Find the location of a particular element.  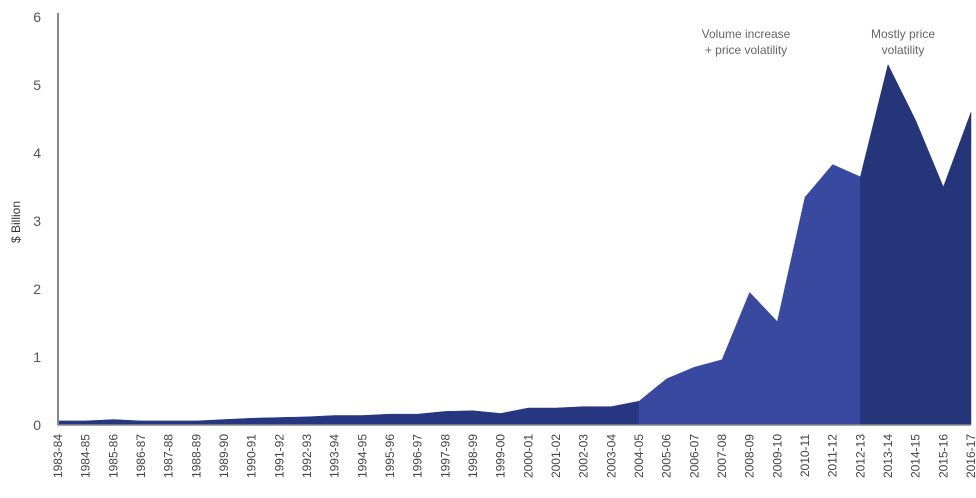

x-tick-label: 1984-85 is located at coordinates (86, 456).